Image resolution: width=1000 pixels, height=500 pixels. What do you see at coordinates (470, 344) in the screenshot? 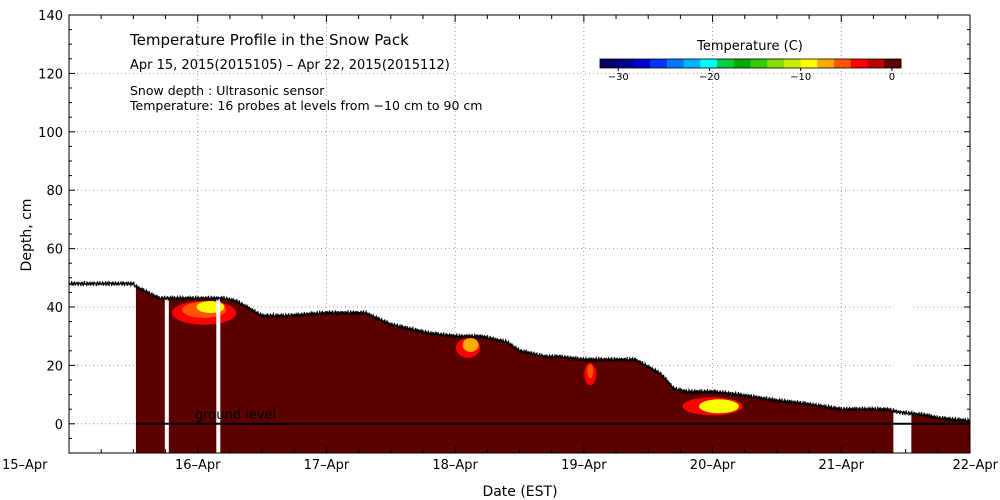
I see `cold-patch-18apr-core` at bounding box center [470, 344].